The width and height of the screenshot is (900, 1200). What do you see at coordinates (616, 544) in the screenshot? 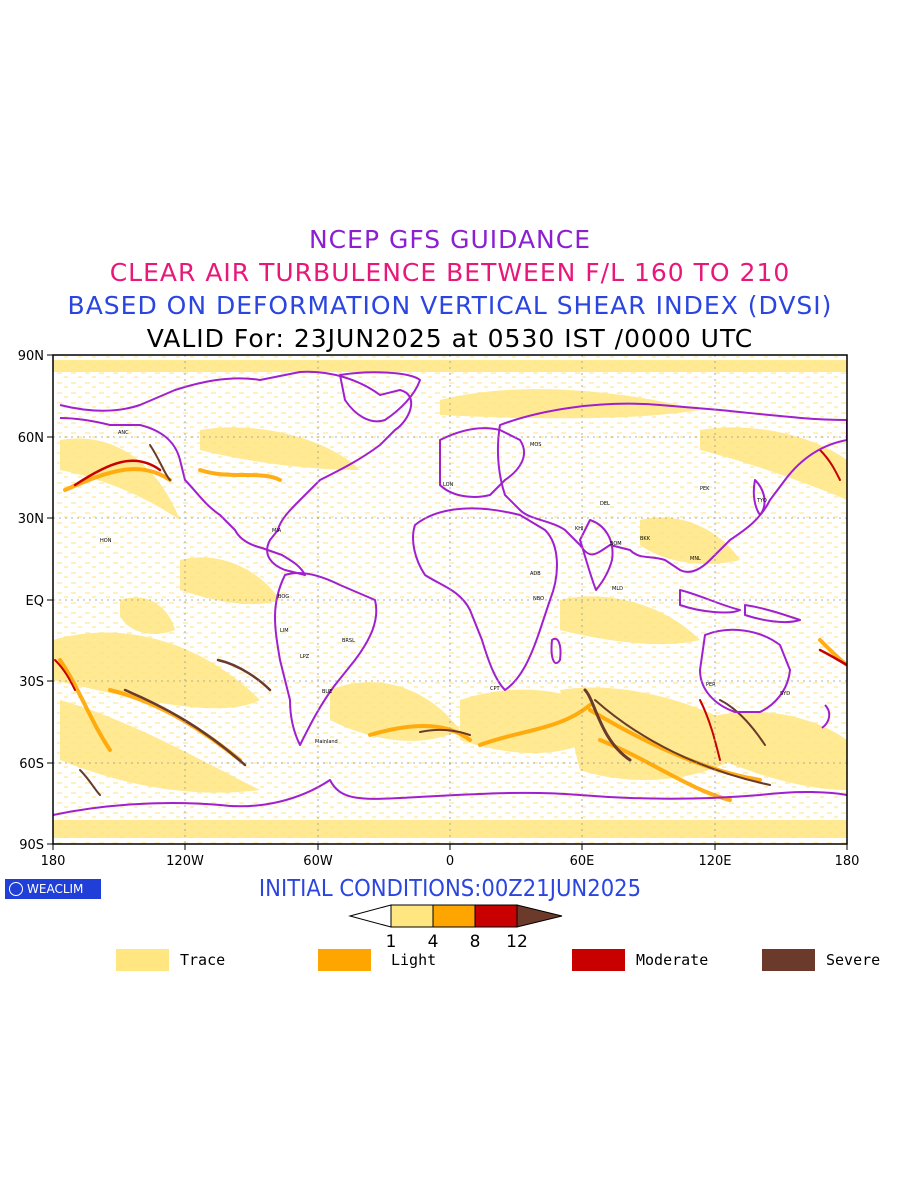
I see `station-label: BOM` at bounding box center [616, 544].